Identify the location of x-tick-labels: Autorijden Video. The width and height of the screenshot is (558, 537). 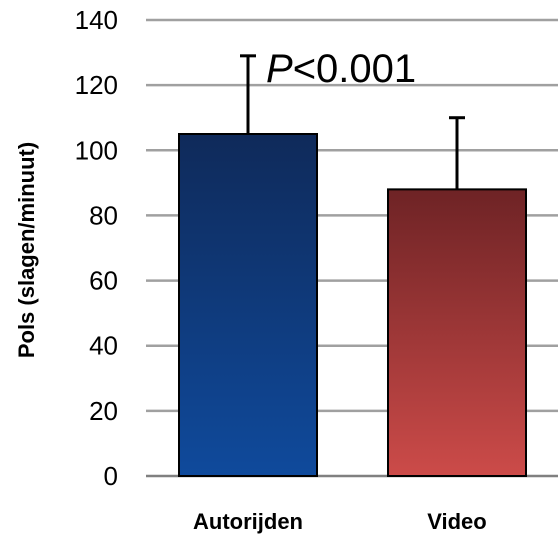
(340, 521).